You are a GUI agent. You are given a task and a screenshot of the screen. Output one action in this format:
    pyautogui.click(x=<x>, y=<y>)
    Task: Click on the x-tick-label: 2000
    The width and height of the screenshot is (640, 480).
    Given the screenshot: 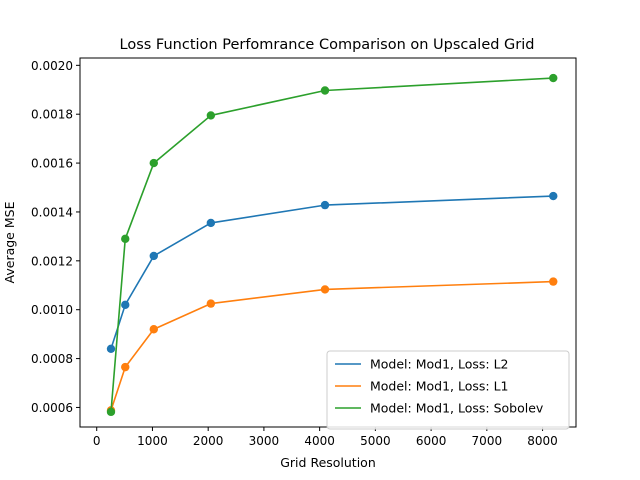 What is the action you would take?
    pyautogui.click(x=208, y=441)
    